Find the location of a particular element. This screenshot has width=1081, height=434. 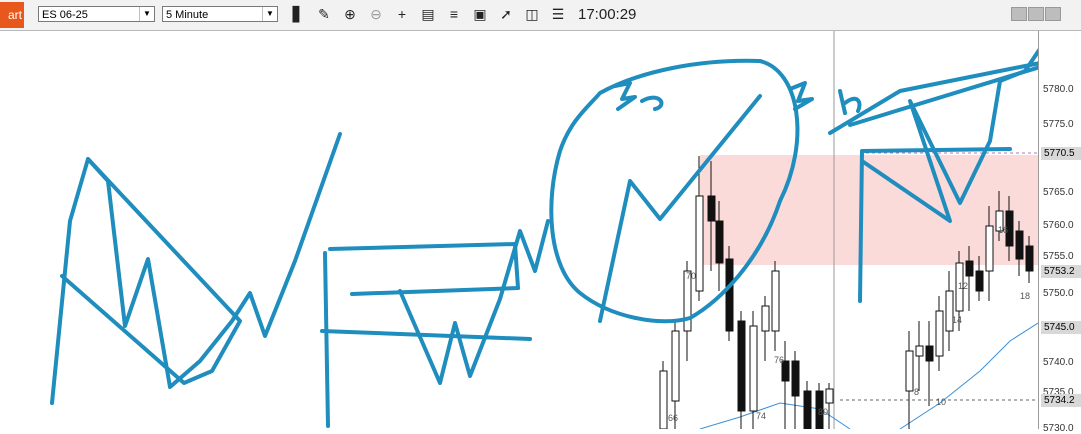

bar-count-label: 70 is located at coordinates (691, 276).